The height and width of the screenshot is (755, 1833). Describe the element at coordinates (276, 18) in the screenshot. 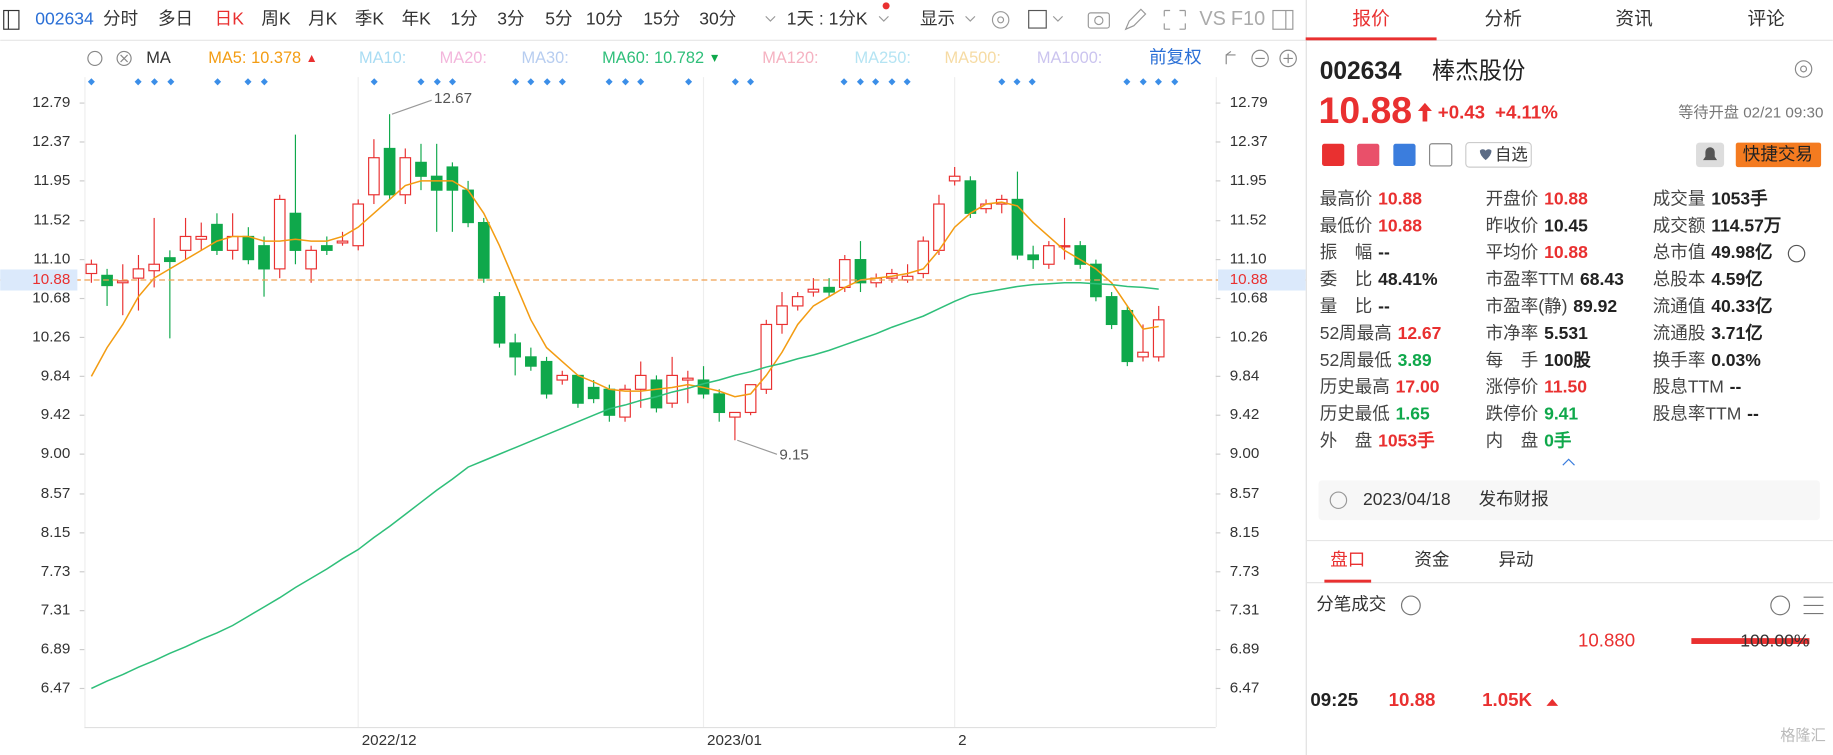

I see `period-tab: 周K` at that location.